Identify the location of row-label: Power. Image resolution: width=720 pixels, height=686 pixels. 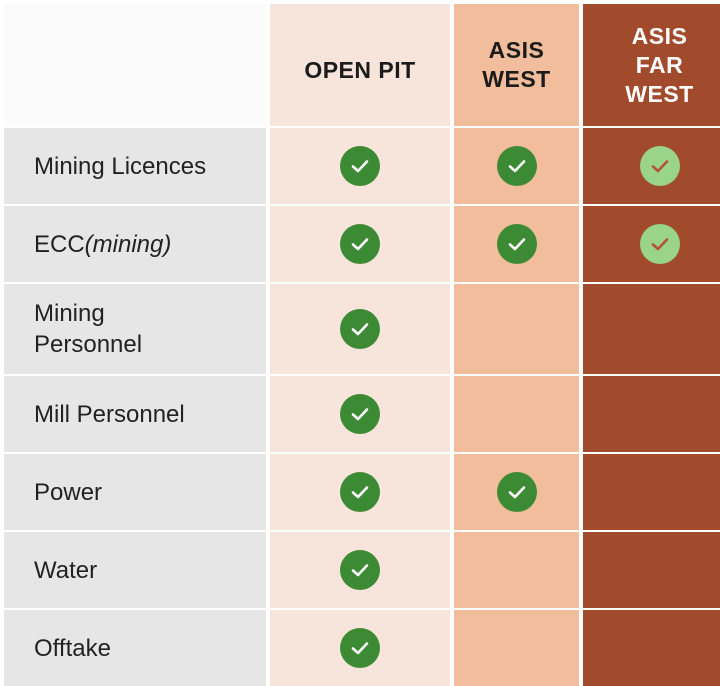
(135, 492).